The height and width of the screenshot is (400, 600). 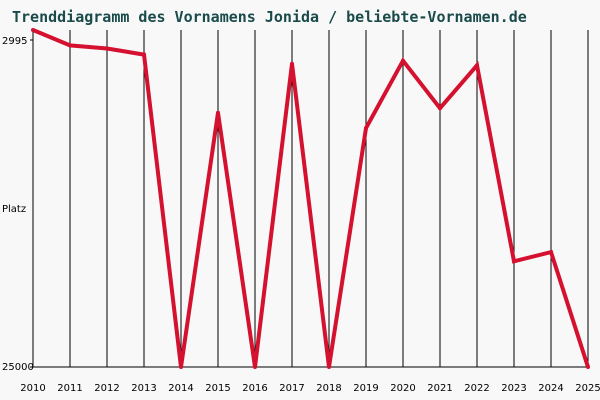 What do you see at coordinates (439, 388) in the screenshot?
I see `x-tick-label-2021: 2021` at bounding box center [439, 388].